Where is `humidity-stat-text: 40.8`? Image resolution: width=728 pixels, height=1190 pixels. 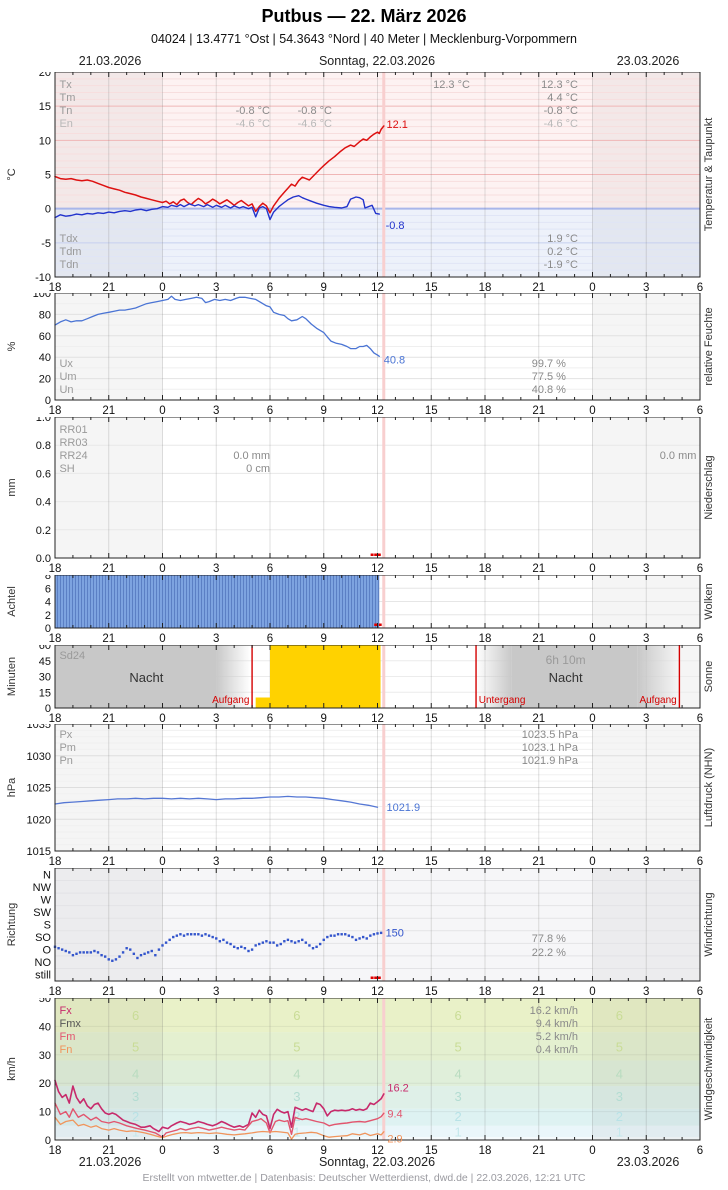
humidity-stat-text: 40.8 is located at coordinates (394, 360).